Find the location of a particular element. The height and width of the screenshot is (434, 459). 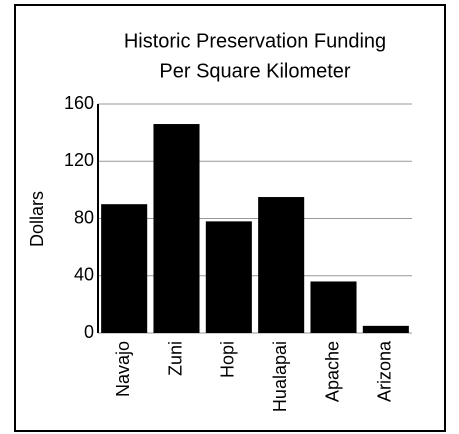

x-tick-label: Navajo is located at coordinates (123, 369).